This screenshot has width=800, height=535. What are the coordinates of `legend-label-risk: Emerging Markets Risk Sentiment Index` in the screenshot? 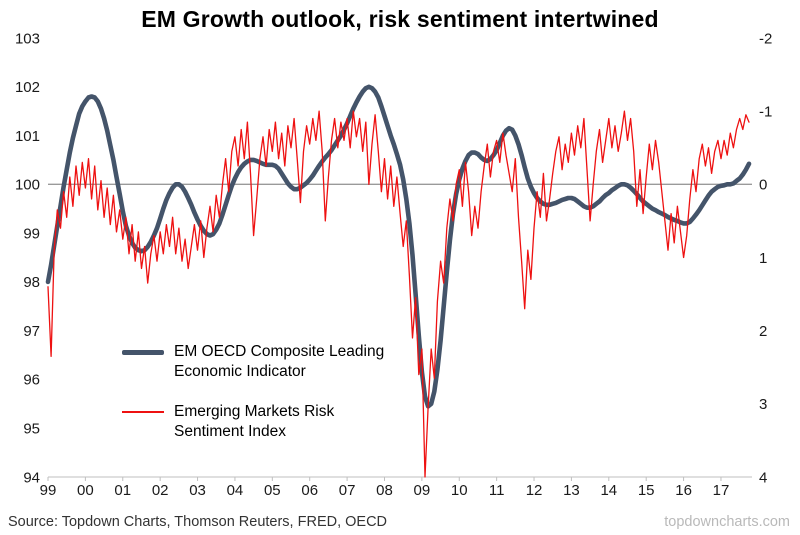 It's located at (254, 422).